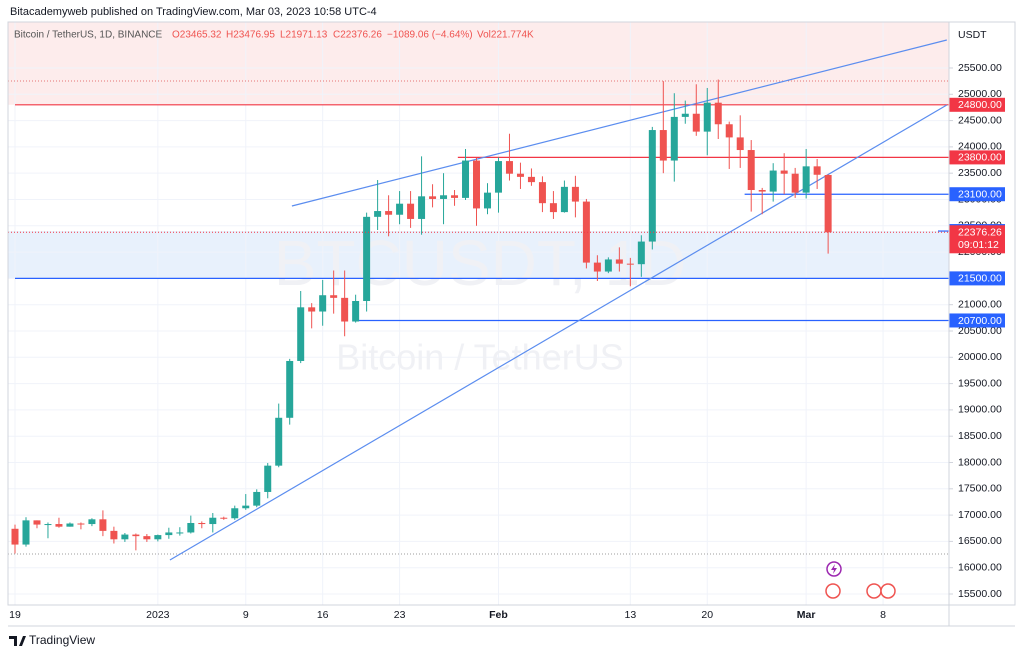 The width and height of the screenshot is (1024, 661). I want to click on y-tick-label: 24500.00, so click(980, 120).